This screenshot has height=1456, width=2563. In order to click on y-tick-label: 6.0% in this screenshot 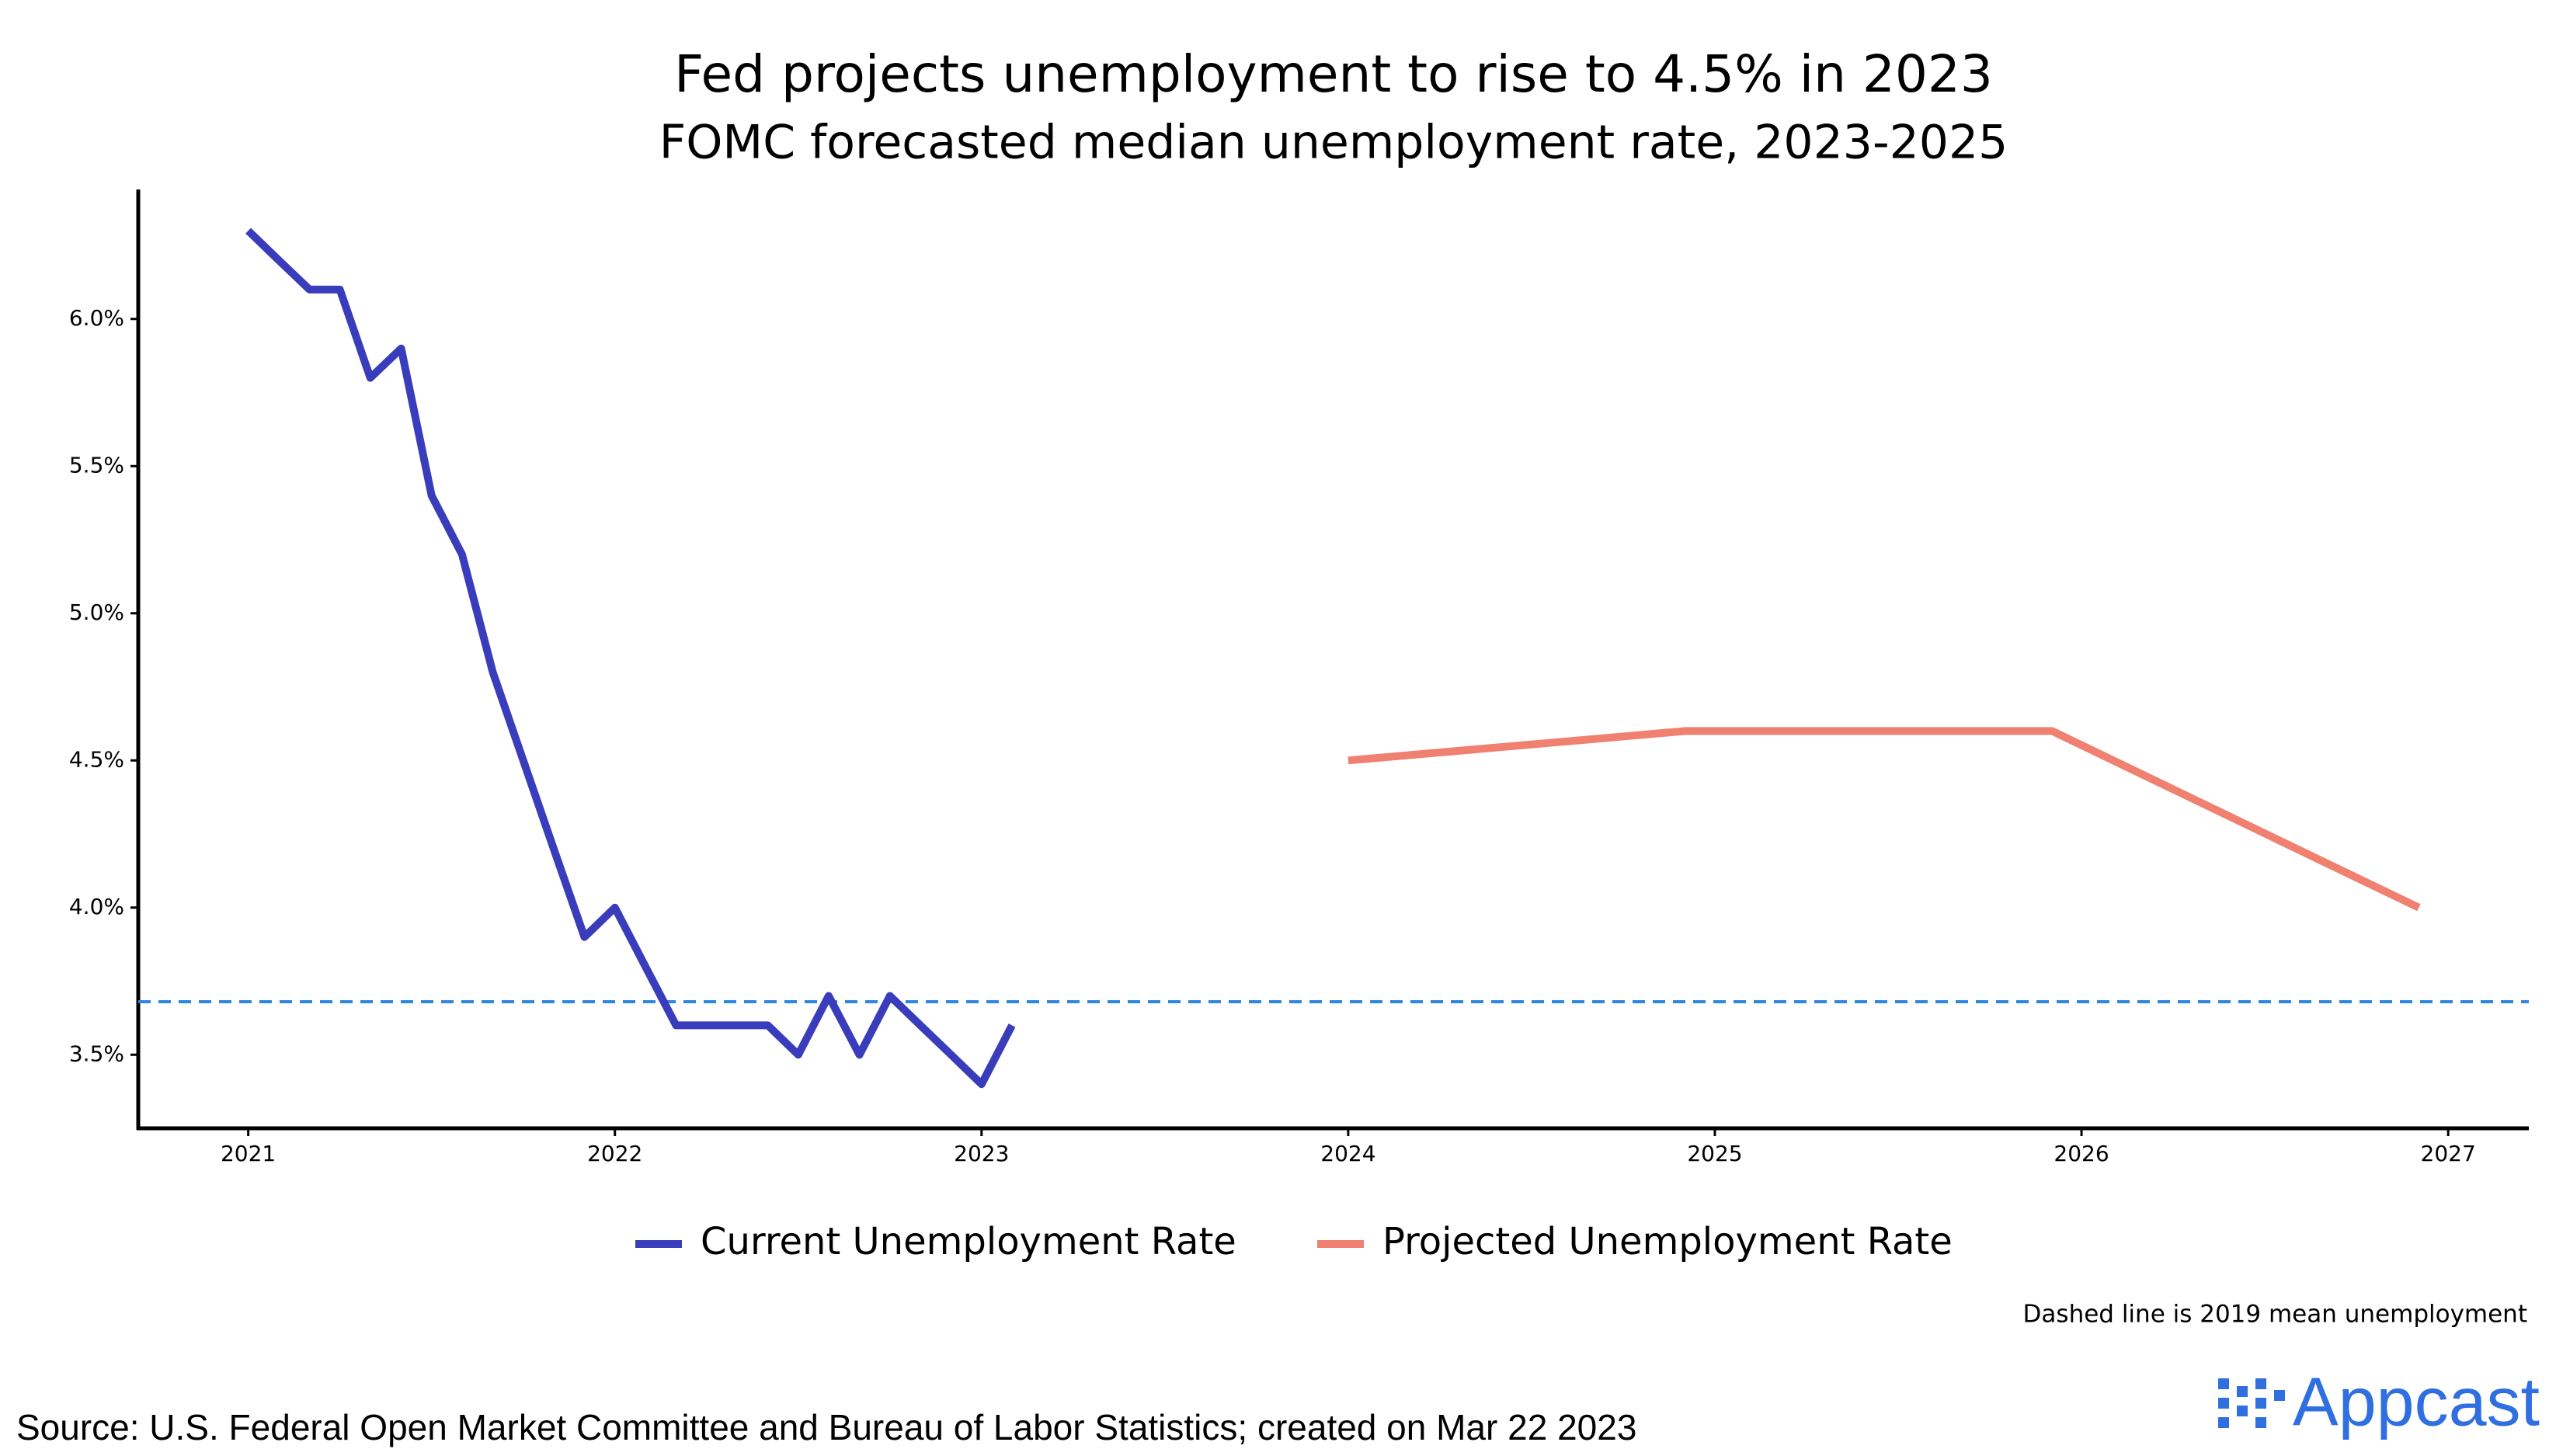, I will do `click(96, 318)`.